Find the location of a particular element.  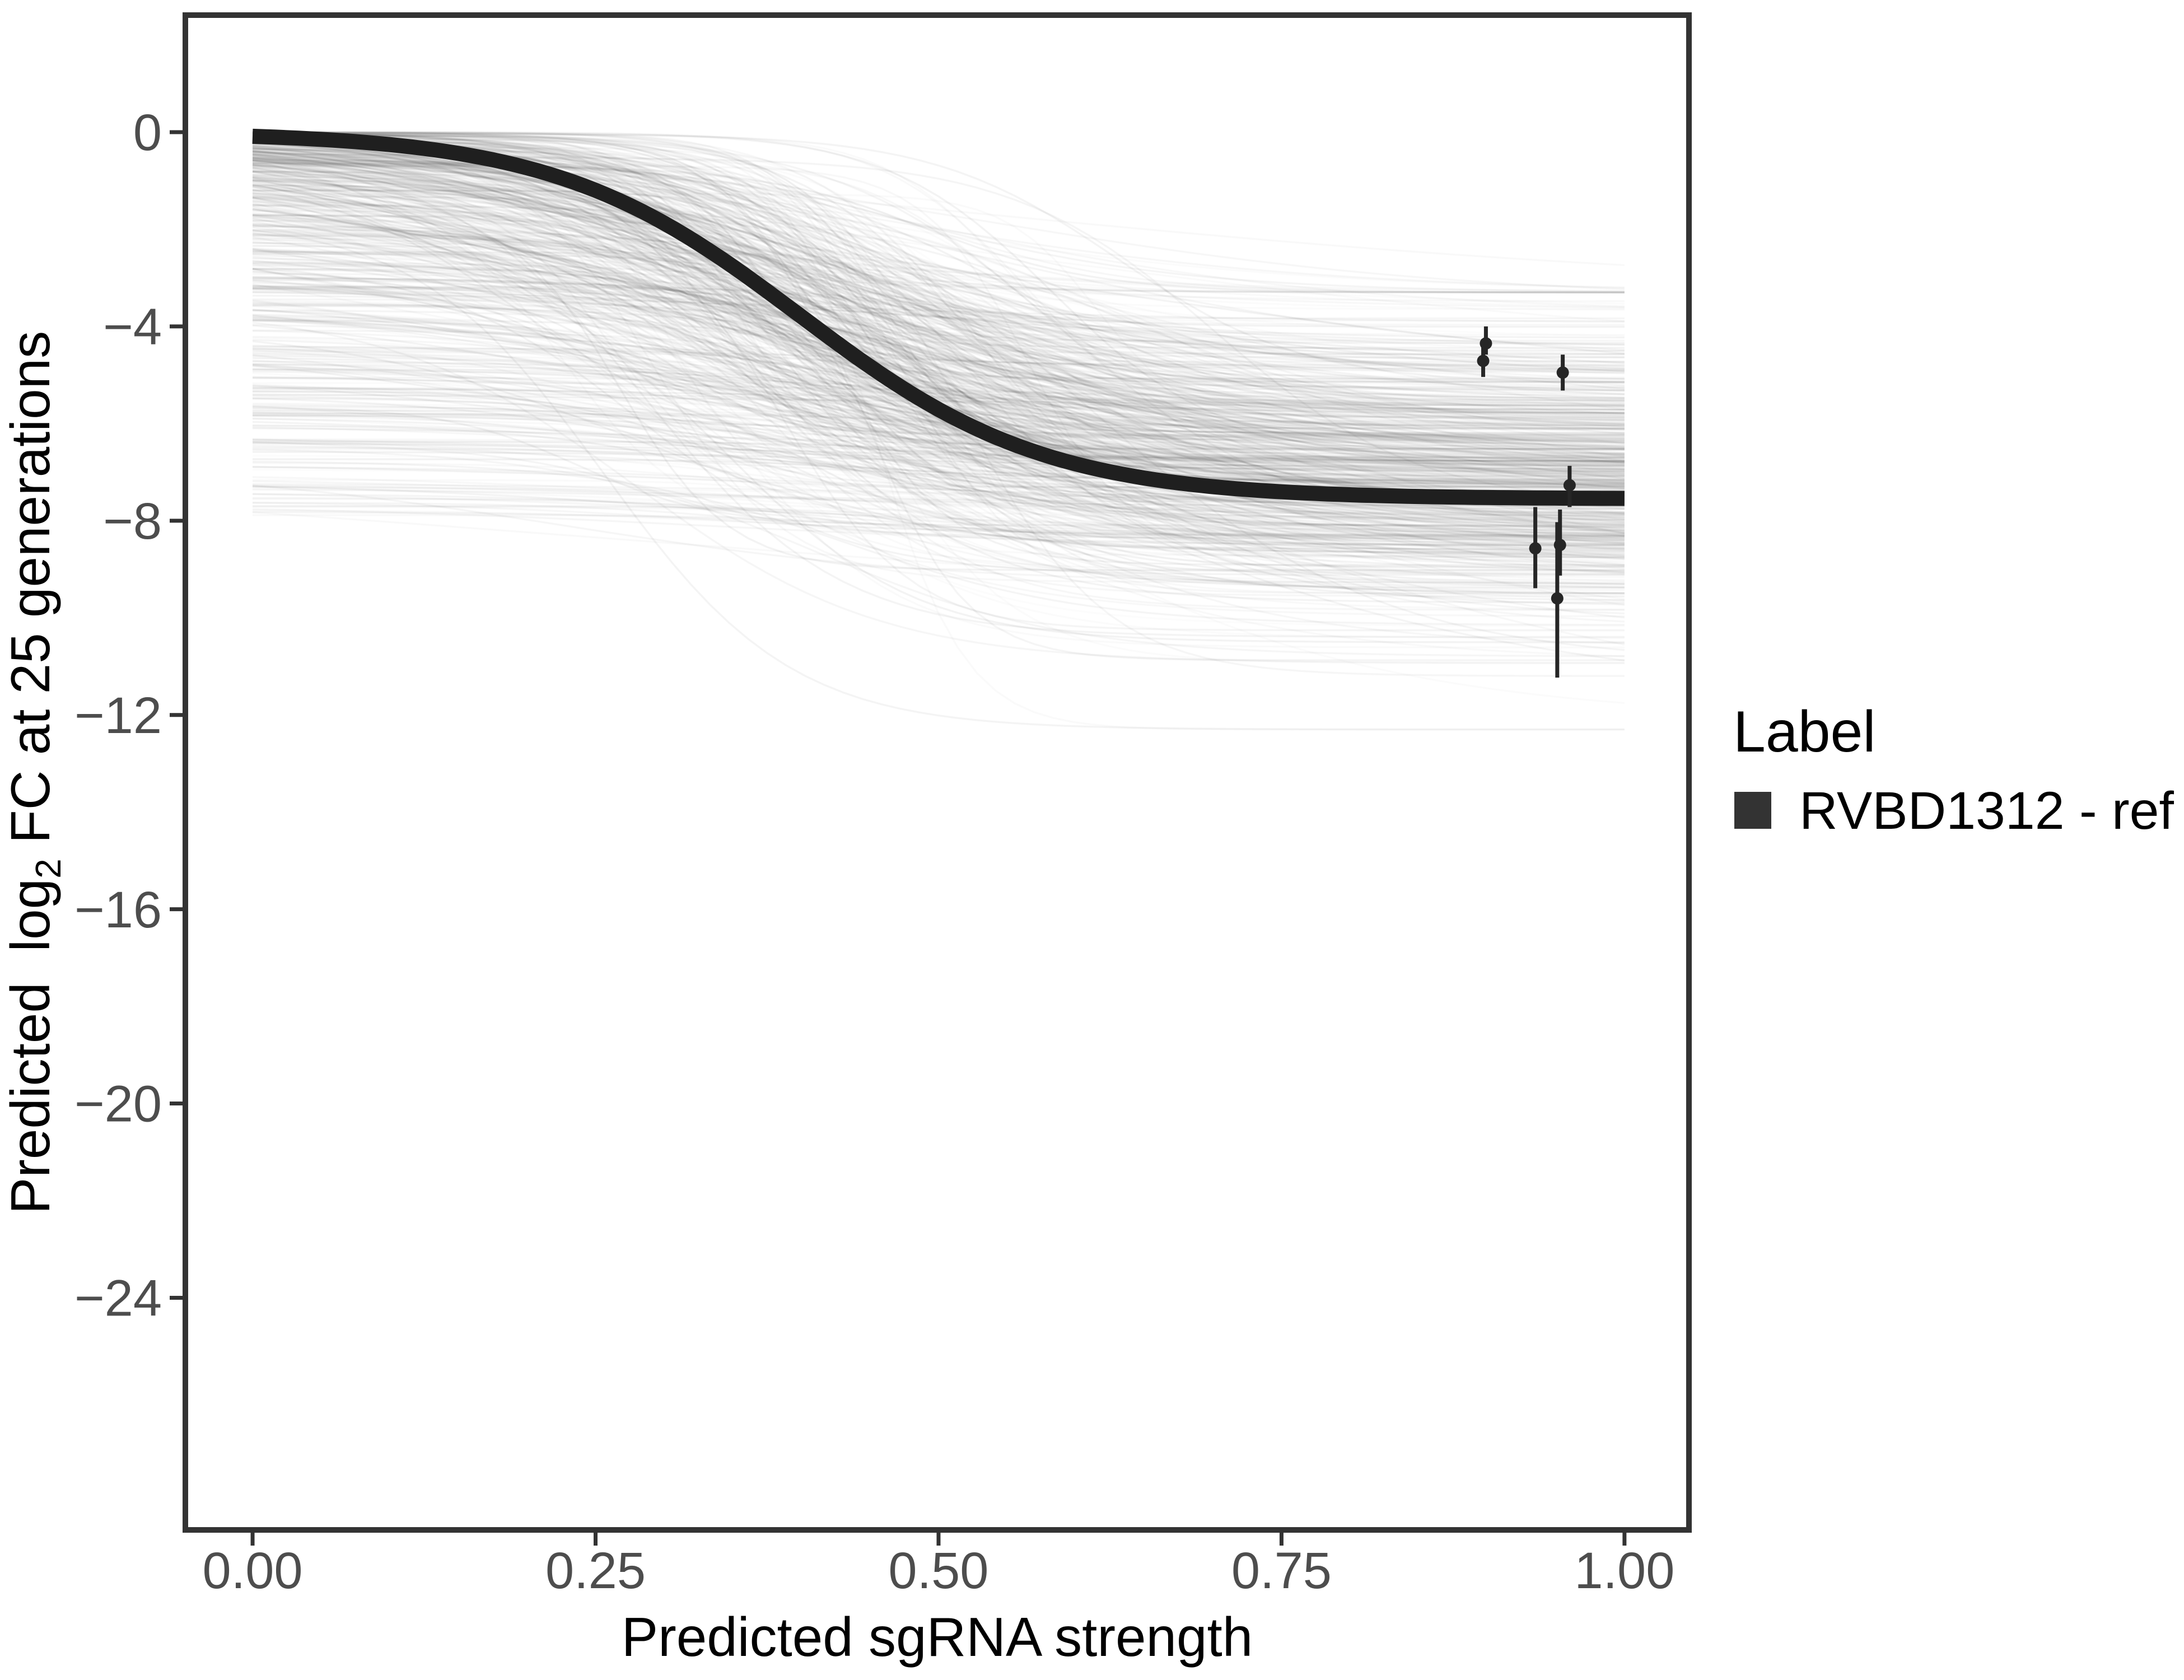

legend: Label RVBD1312 - ref is located at coordinates (1954, 770).